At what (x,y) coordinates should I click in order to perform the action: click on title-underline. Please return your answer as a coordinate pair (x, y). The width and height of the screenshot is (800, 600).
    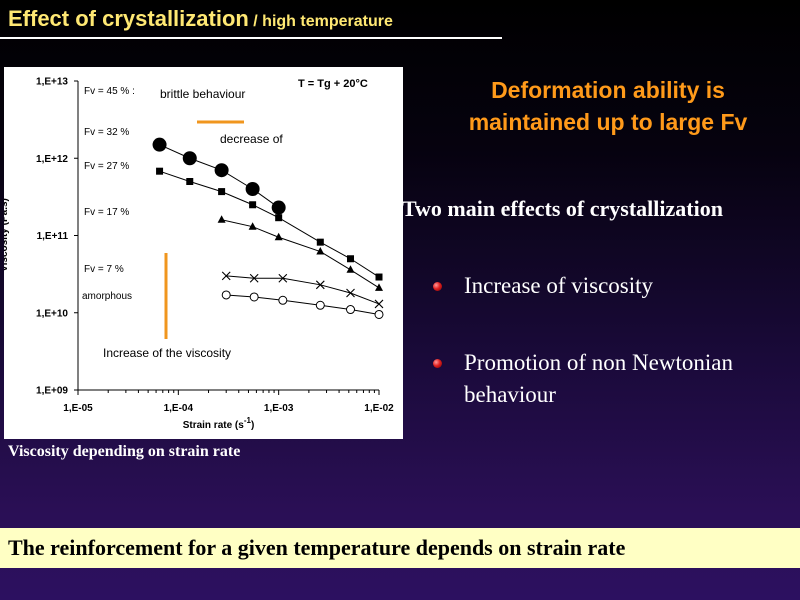
    Looking at the image, I should click on (251, 38).